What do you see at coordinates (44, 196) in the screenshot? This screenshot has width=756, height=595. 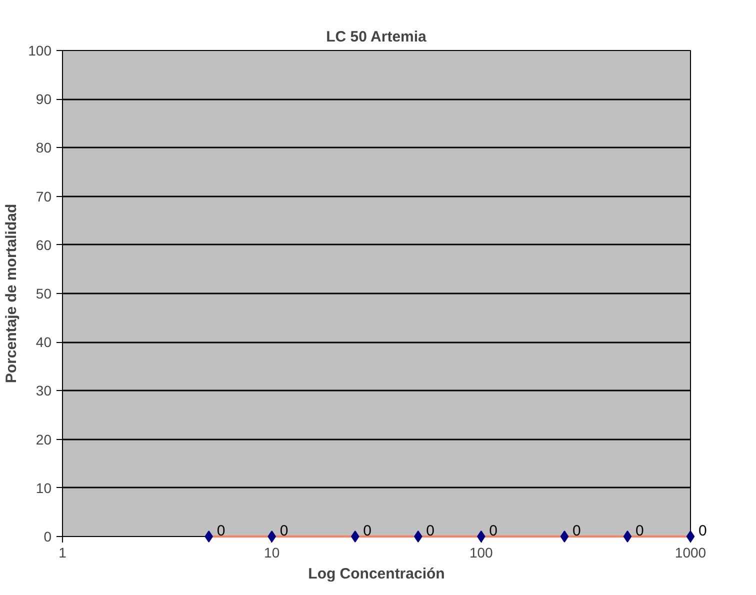 I see `y-tick-label: 70` at bounding box center [44, 196].